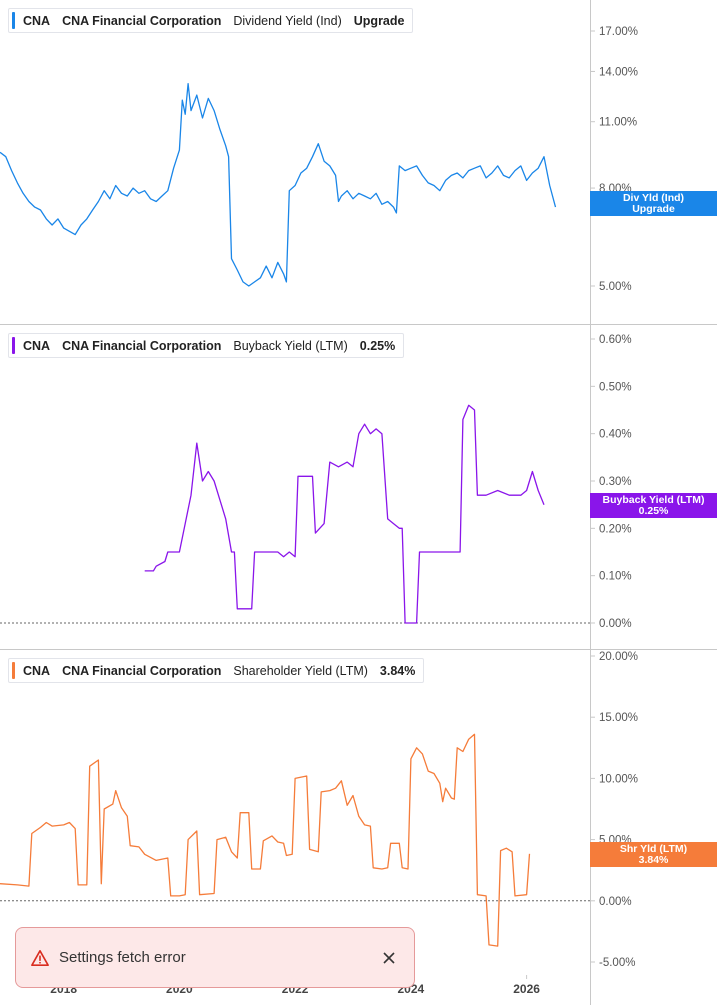 This screenshot has width=717, height=1005. I want to click on warning-icon, so click(40, 957).